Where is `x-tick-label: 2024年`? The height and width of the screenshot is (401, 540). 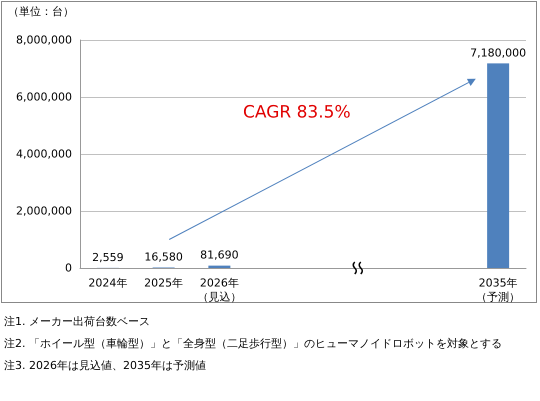
x-tick-label: 2024年 is located at coordinates (108, 283).